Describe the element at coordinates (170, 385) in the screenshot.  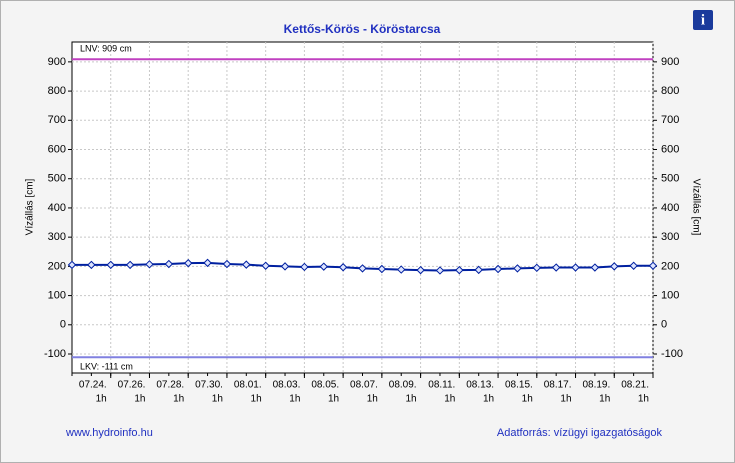
I see `x-tick-label: 07.28.` at that location.